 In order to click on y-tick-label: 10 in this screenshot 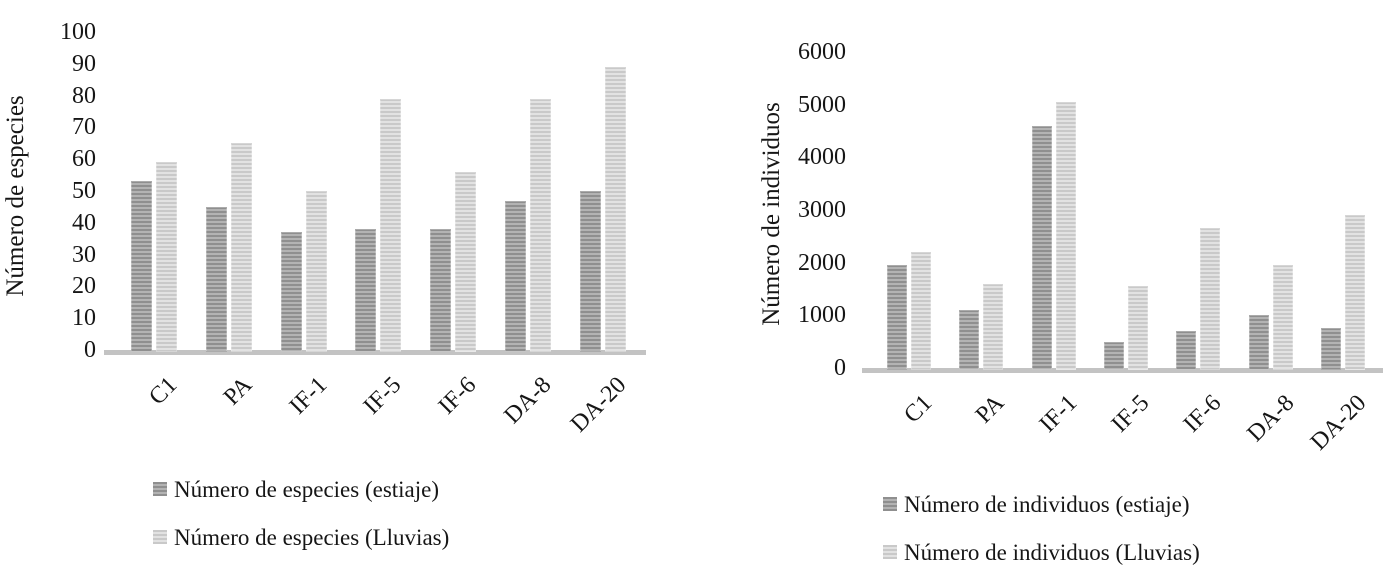, I will do `click(84, 318)`.